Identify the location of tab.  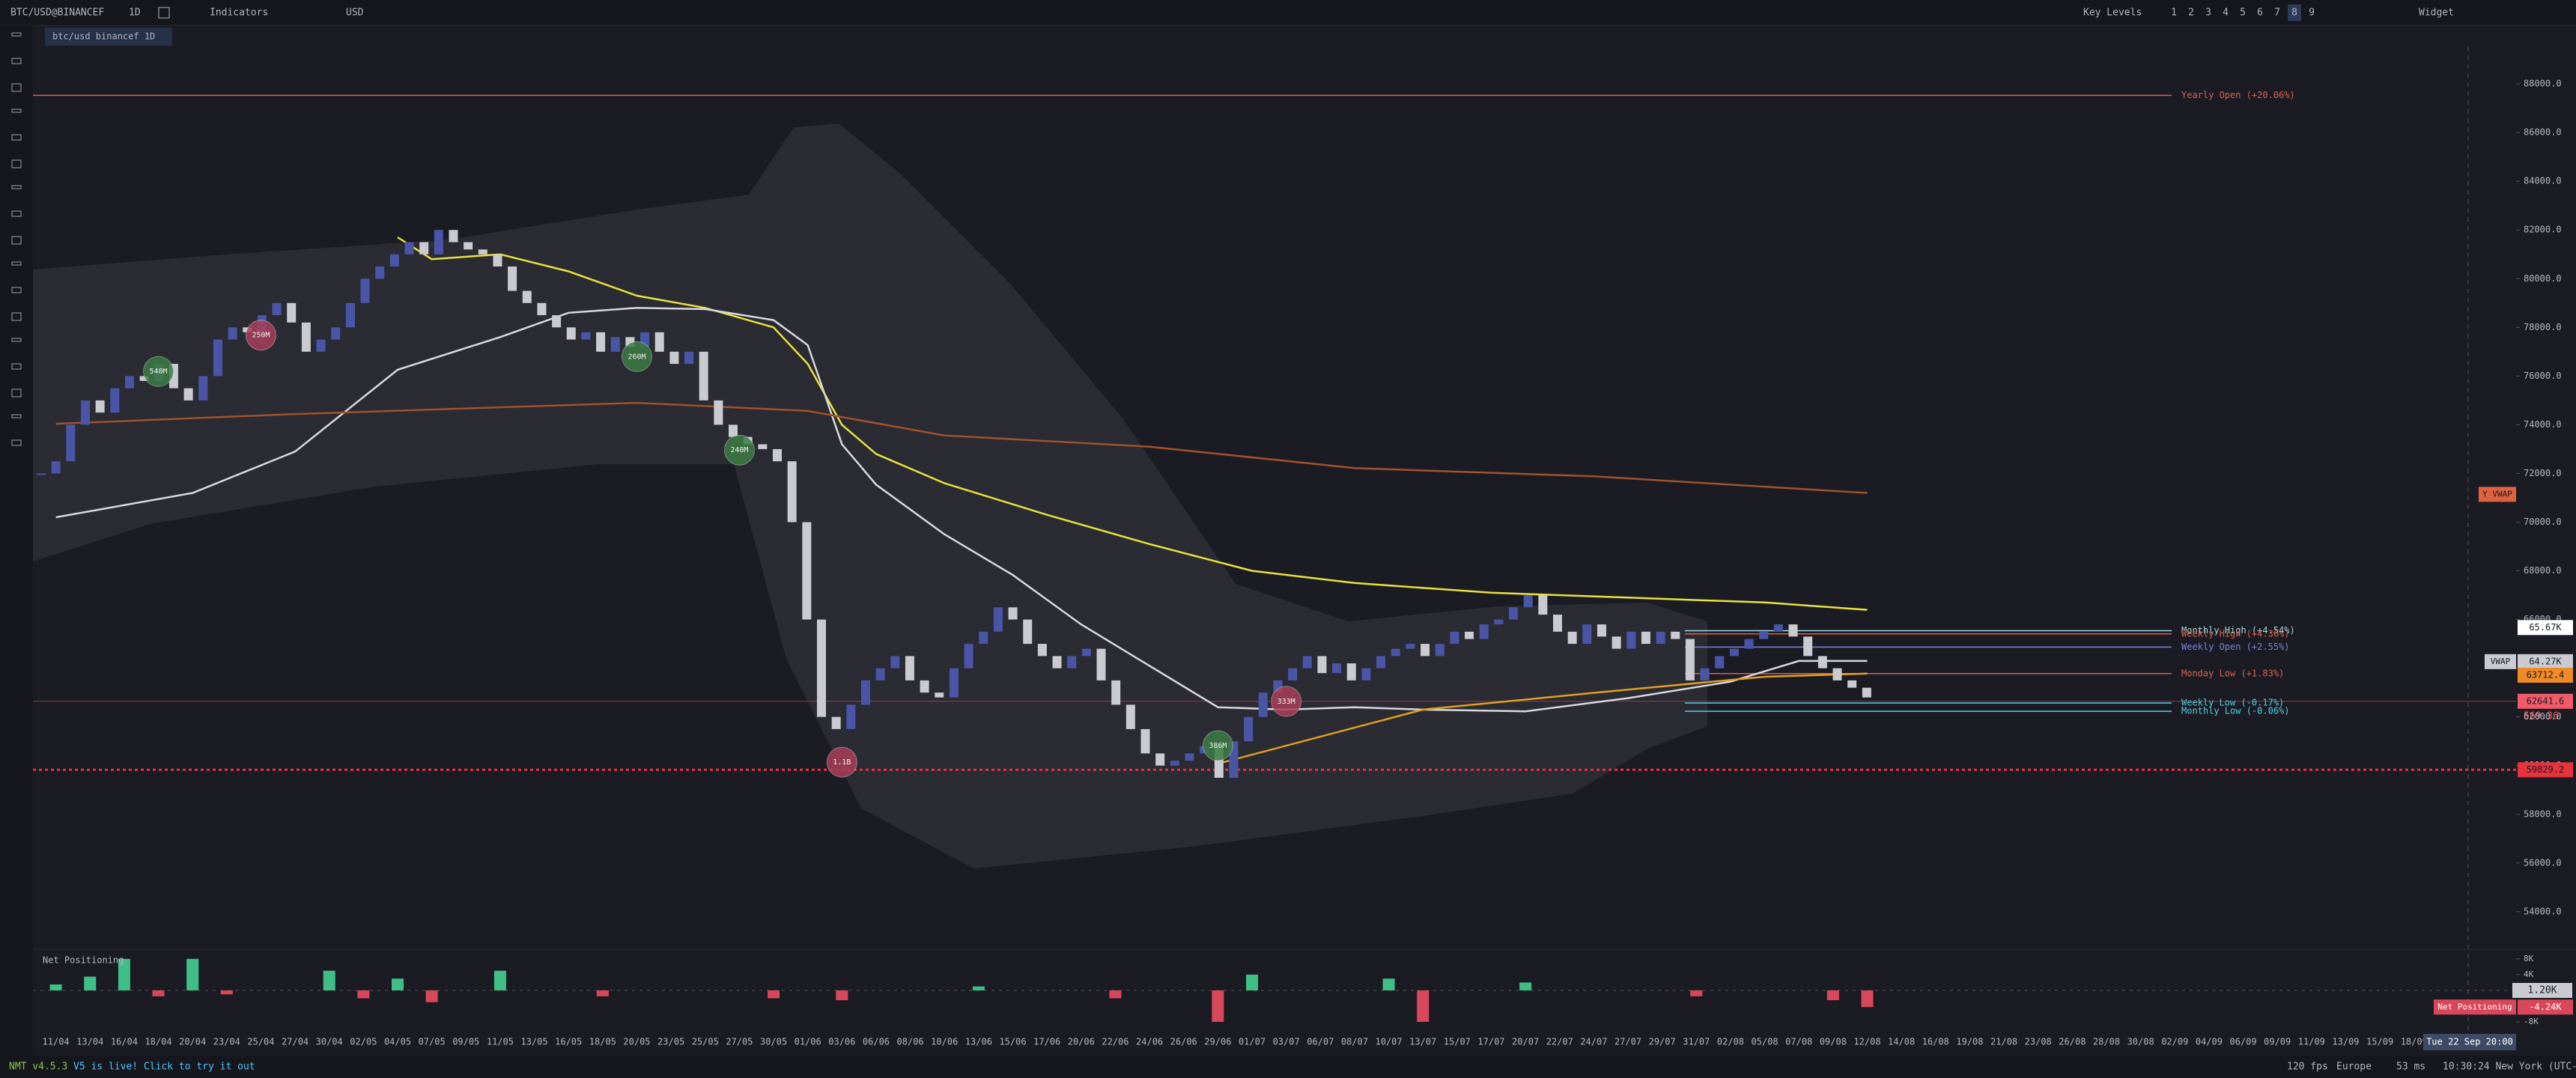
(108, 37).